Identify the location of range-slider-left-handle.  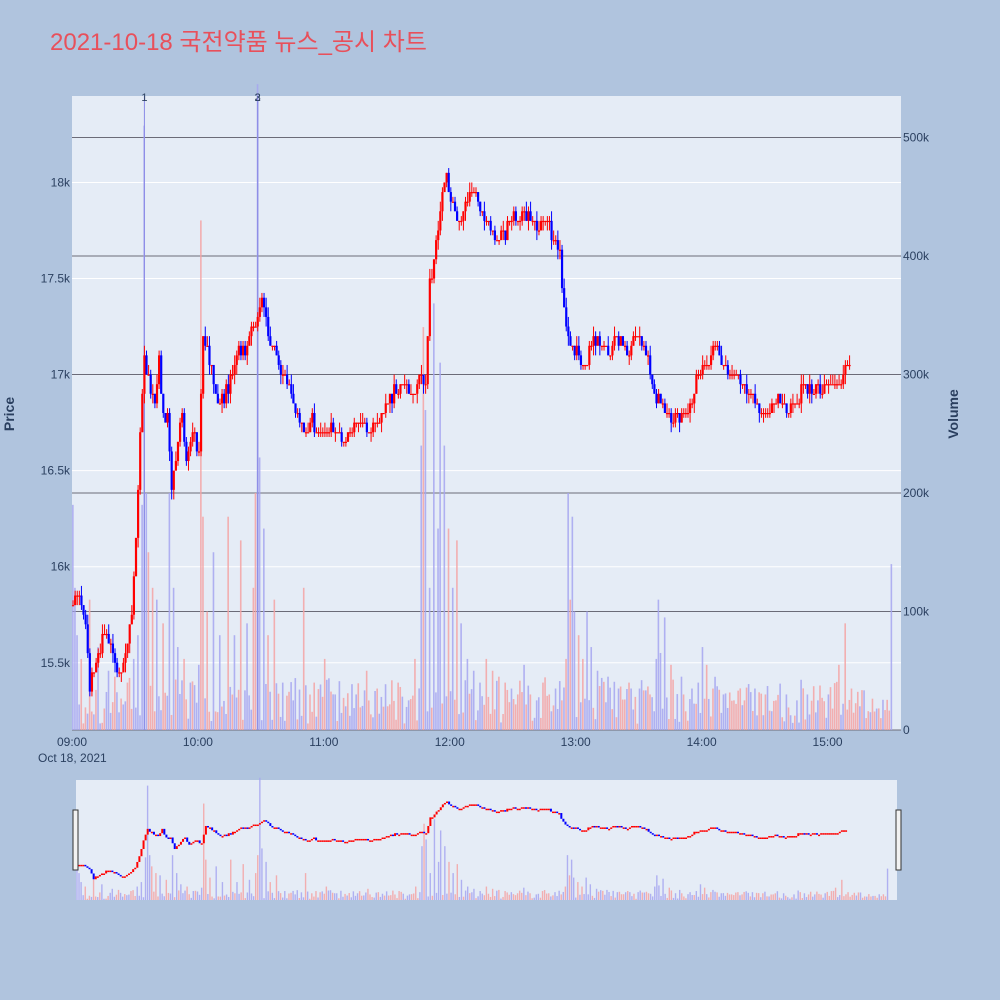
(75, 840).